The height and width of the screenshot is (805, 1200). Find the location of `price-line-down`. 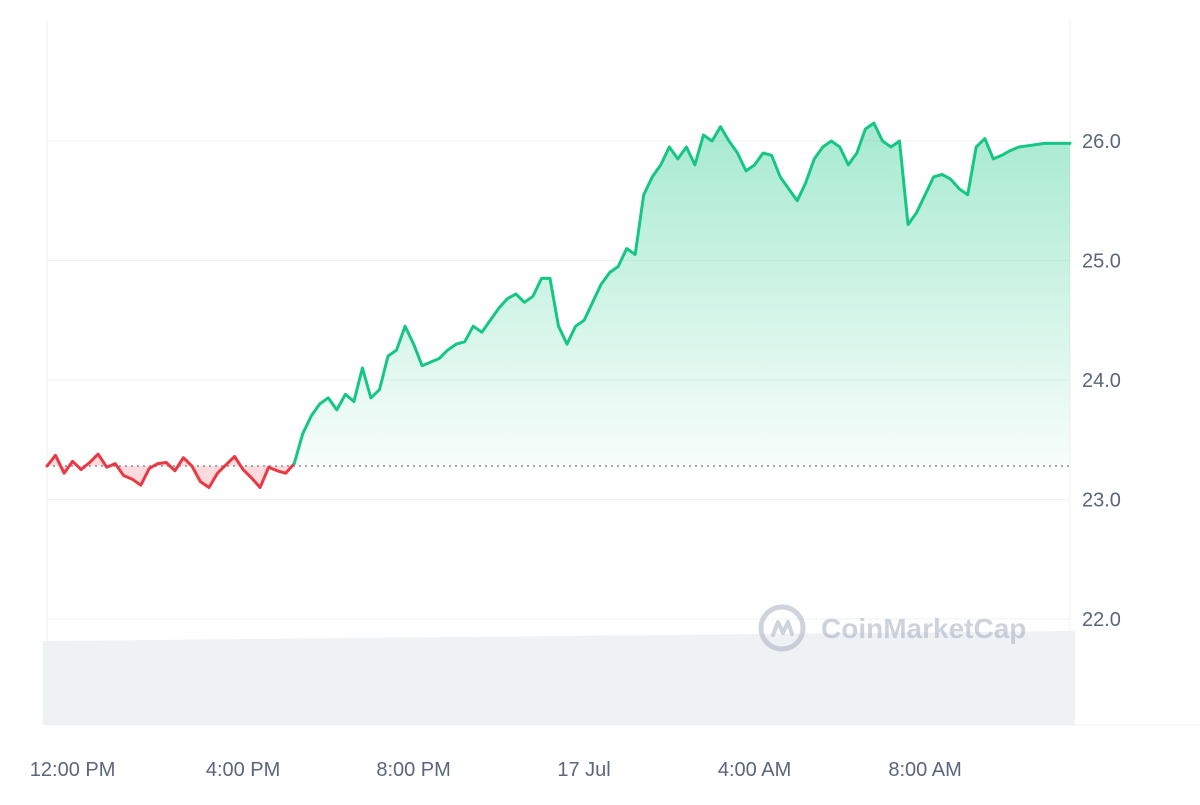

price-line-down is located at coordinates (170, 470).